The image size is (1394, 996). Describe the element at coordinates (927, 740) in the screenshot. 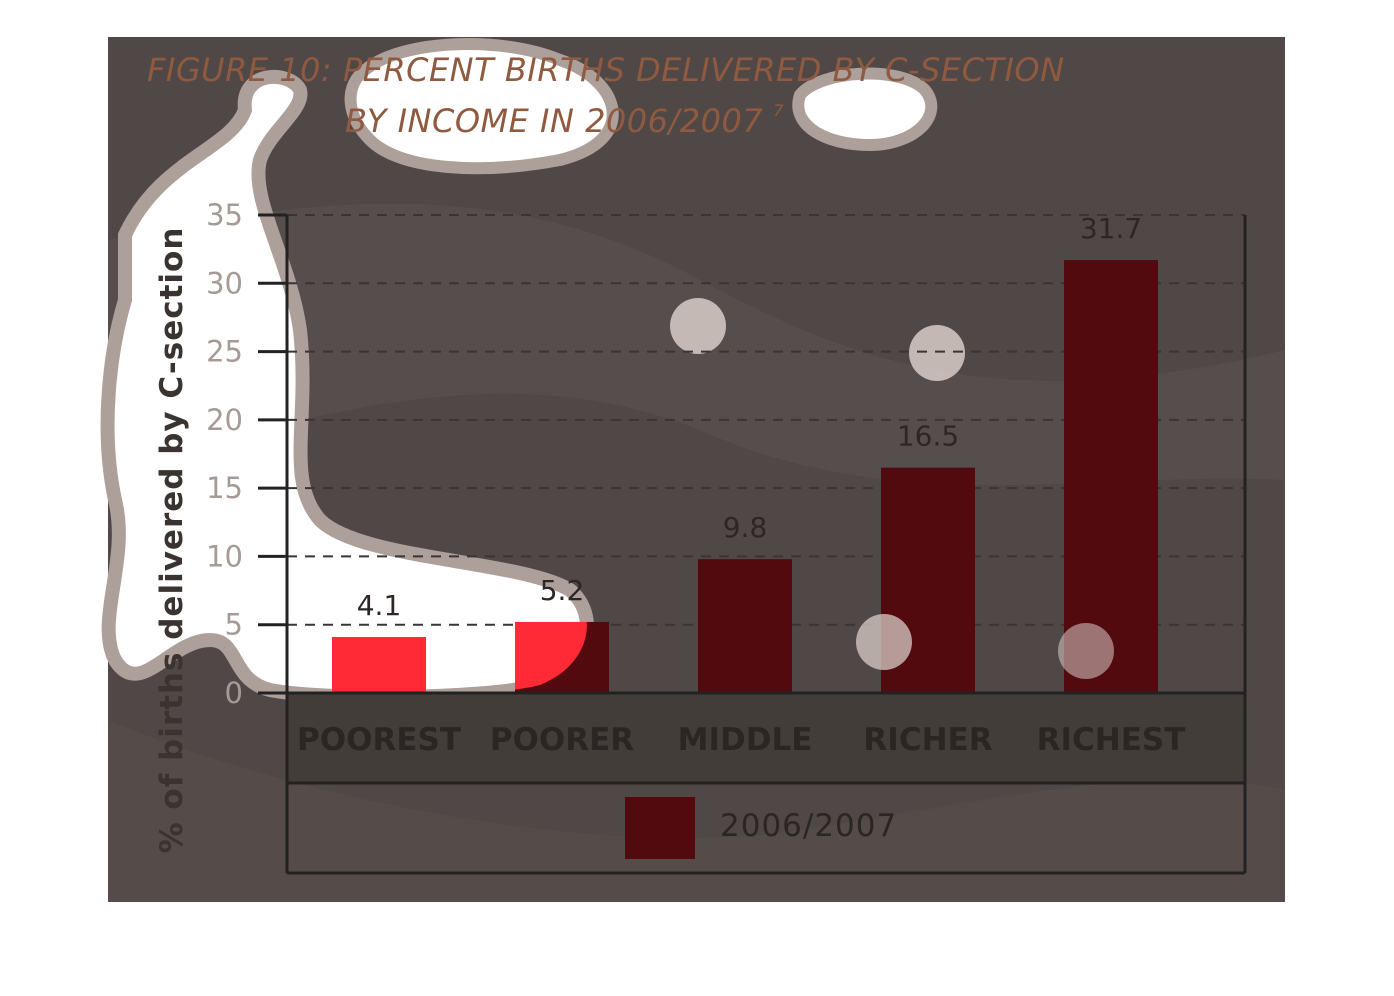

I see `category-label: RICHER` at that location.